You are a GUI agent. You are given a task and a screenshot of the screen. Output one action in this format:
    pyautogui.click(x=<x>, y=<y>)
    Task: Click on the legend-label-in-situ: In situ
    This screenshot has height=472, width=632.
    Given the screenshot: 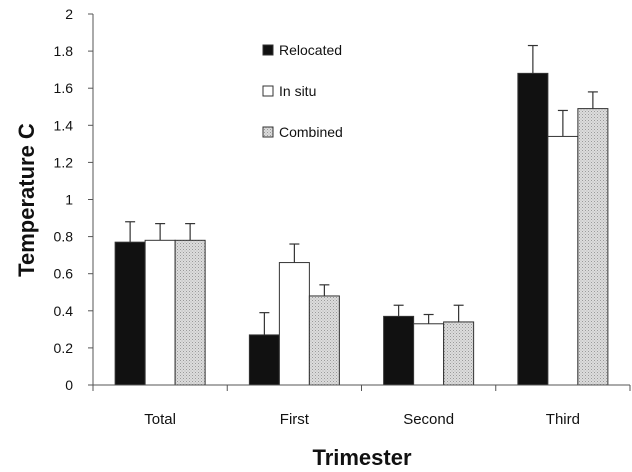 What is the action you would take?
    pyautogui.click(x=297, y=91)
    